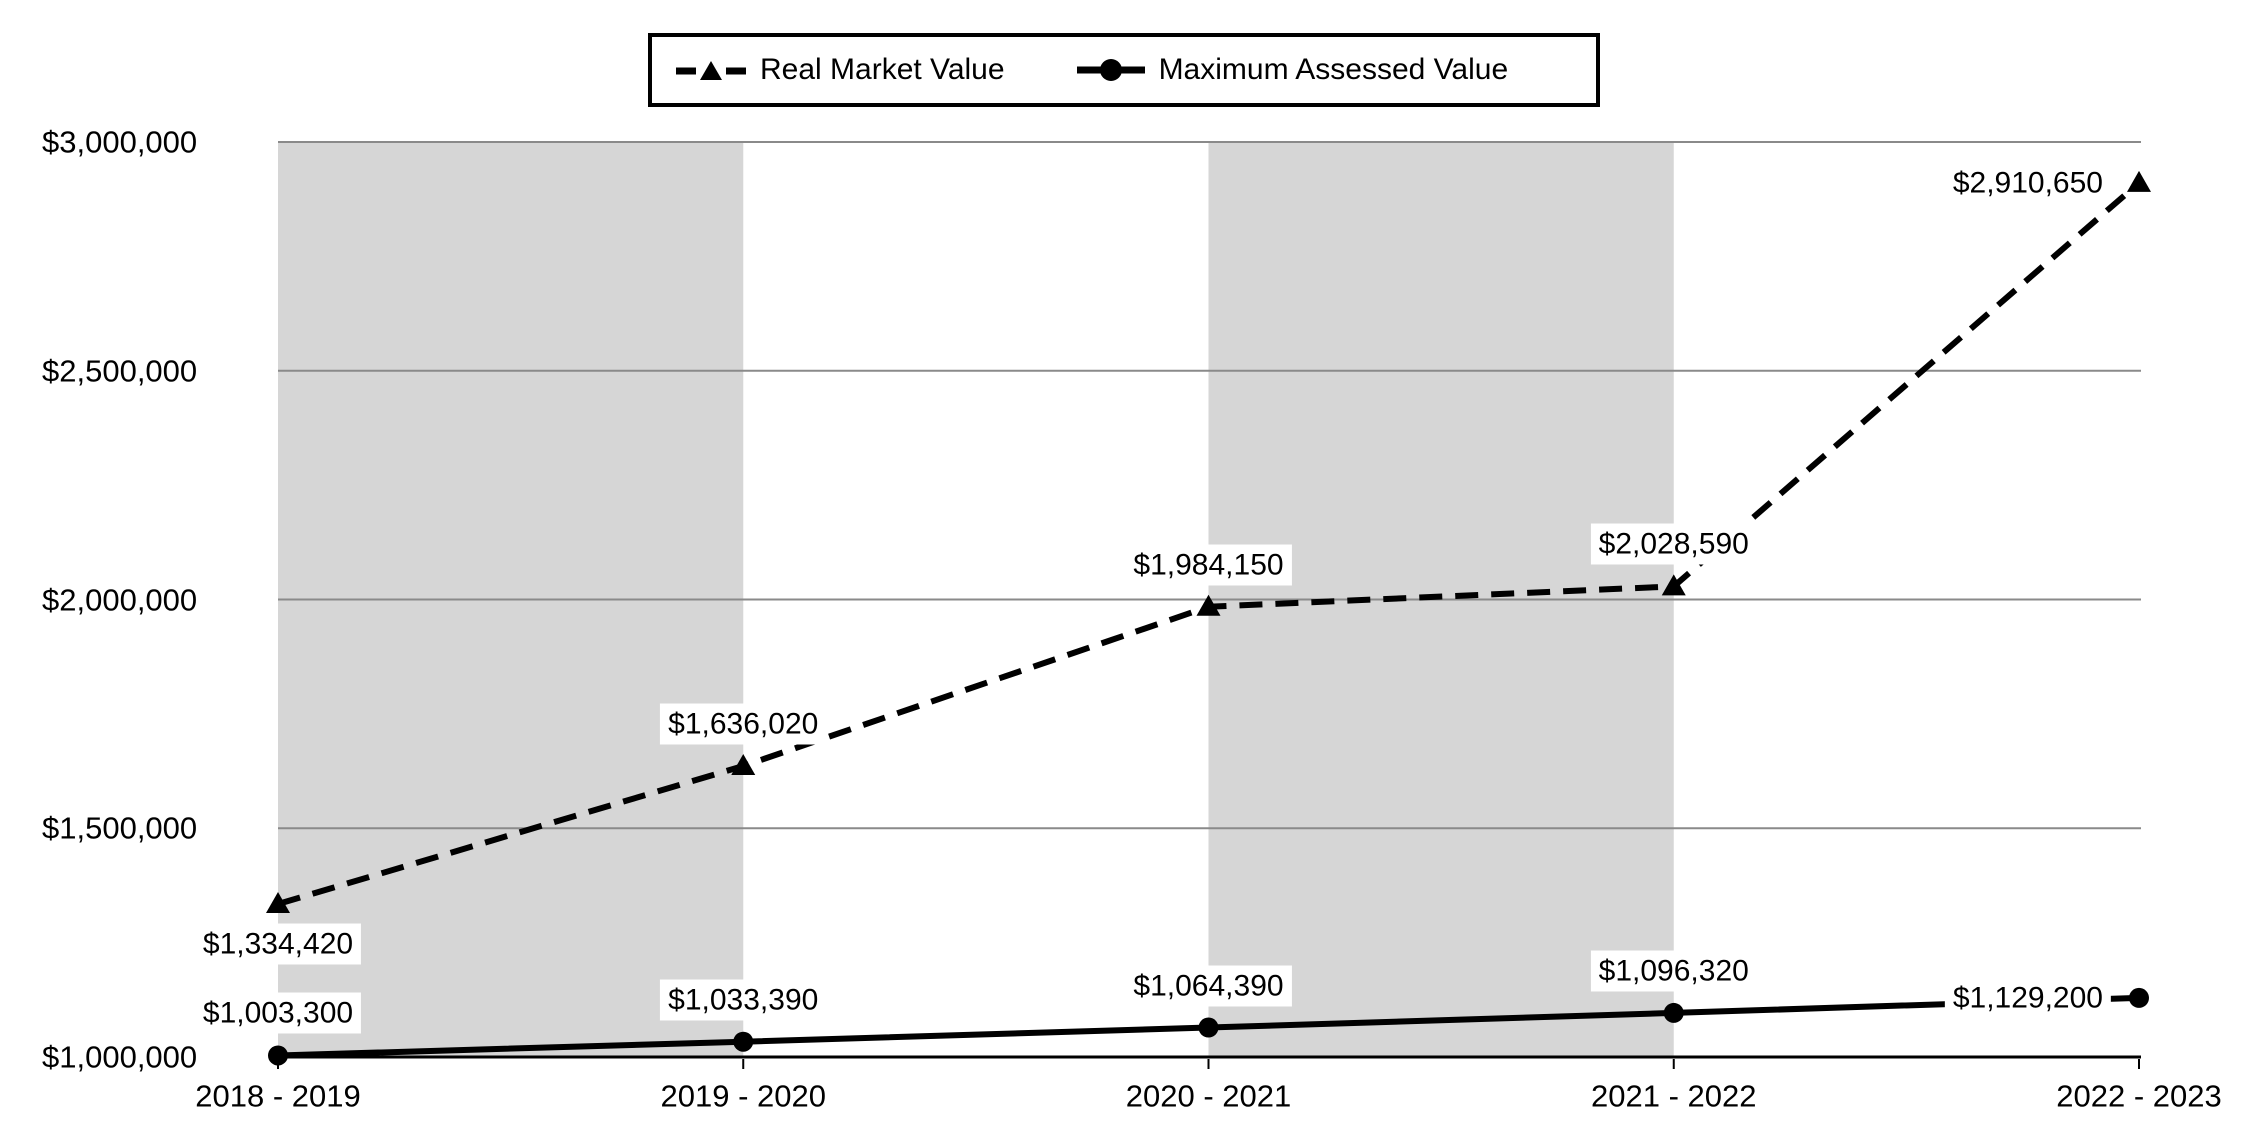 The height and width of the screenshot is (1140, 2250). Describe the element at coordinates (1208, 565) in the screenshot. I see `real-market-value-data-label: $1,984,150` at that location.